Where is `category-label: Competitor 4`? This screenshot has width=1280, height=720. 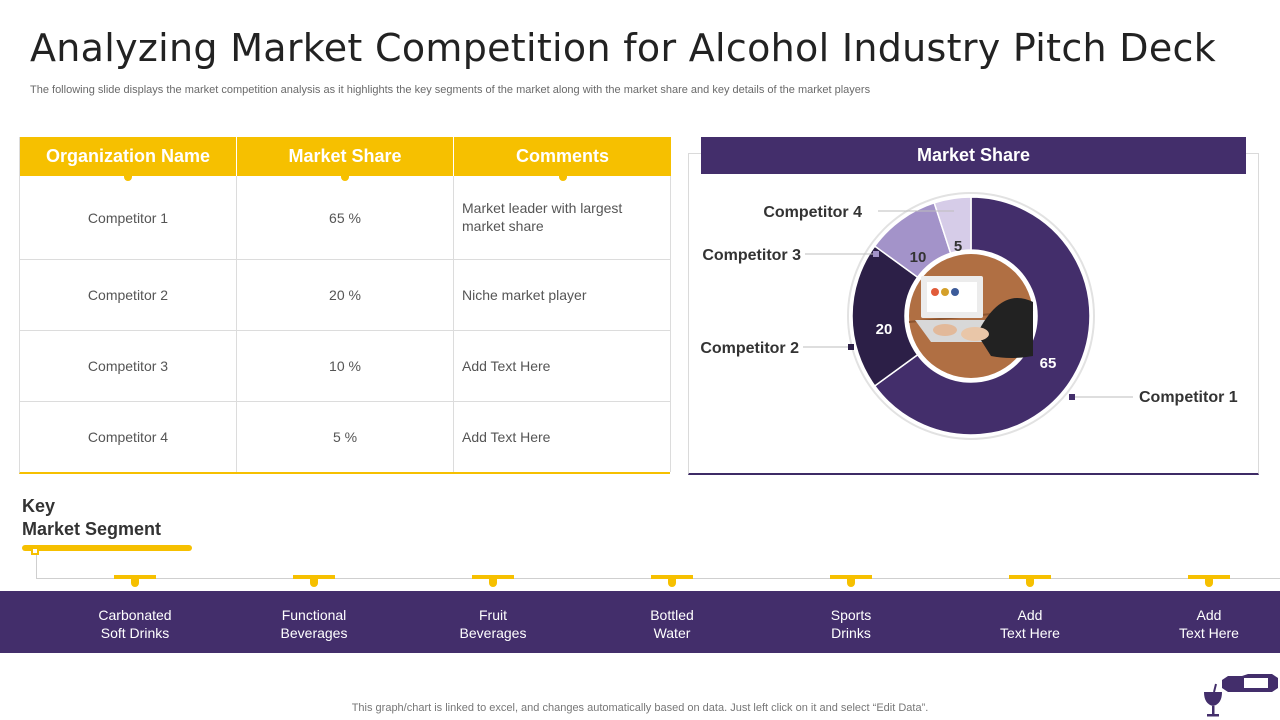 category-label: Competitor 4 is located at coordinates (812, 212).